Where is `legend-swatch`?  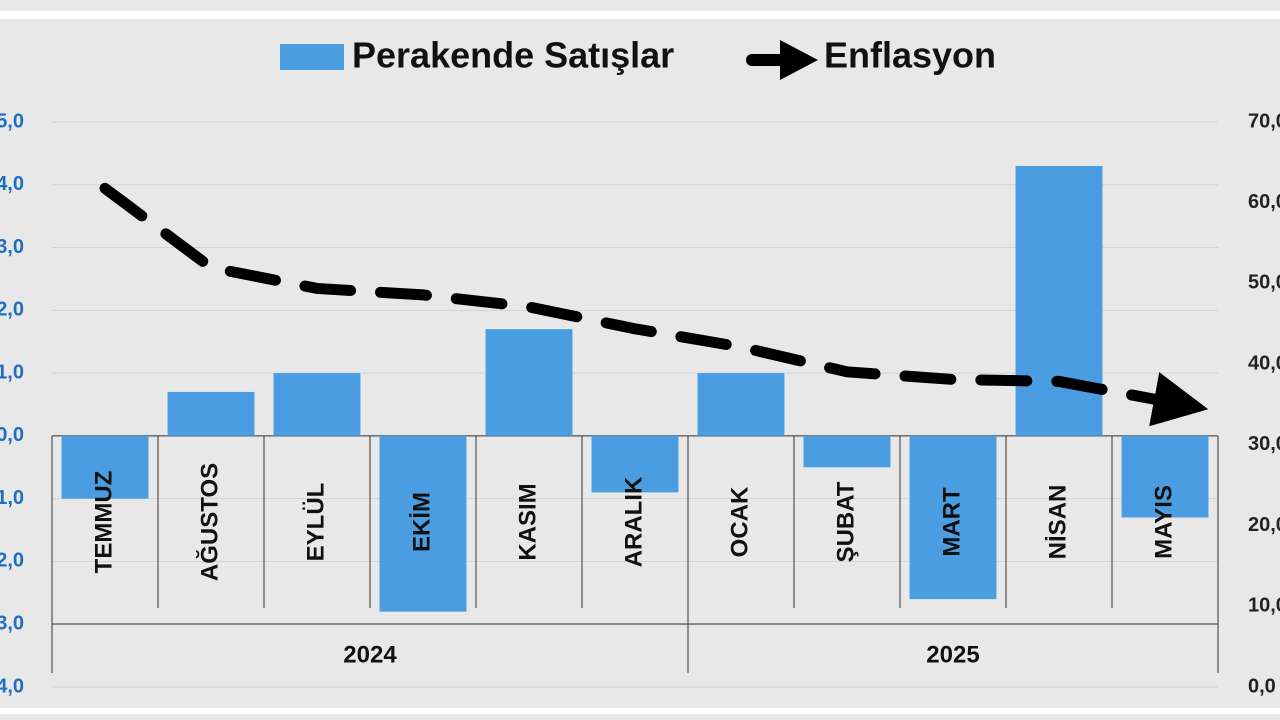 legend-swatch is located at coordinates (312, 57).